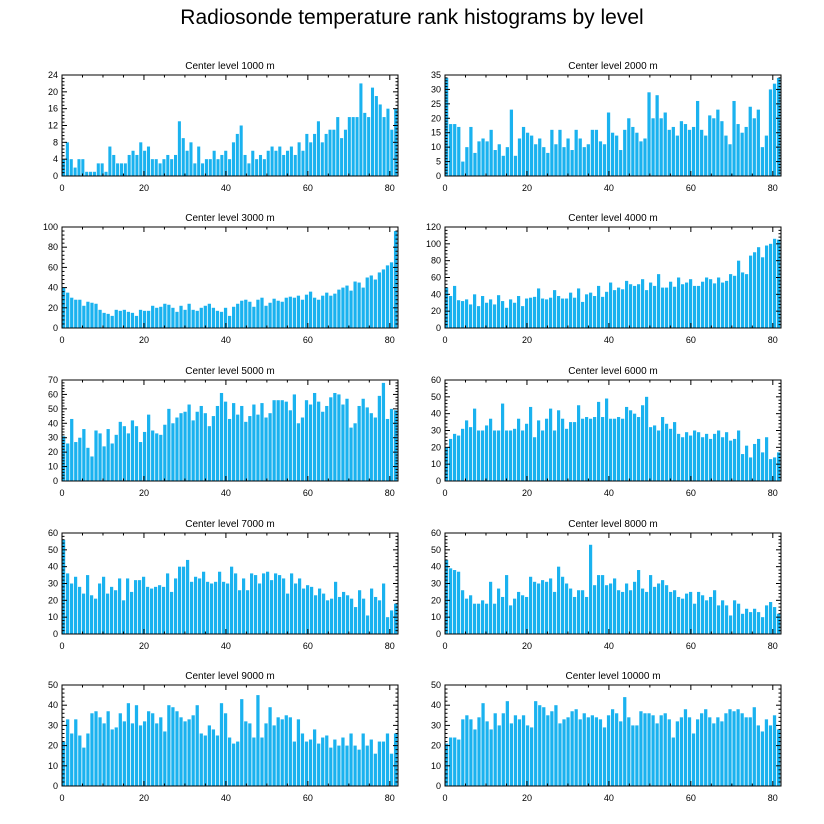 This screenshot has height=824, width=824. What do you see at coordinates (436, 261) in the screenshot?
I see `y-tick-label: 80` at bounding box center [436, 261].